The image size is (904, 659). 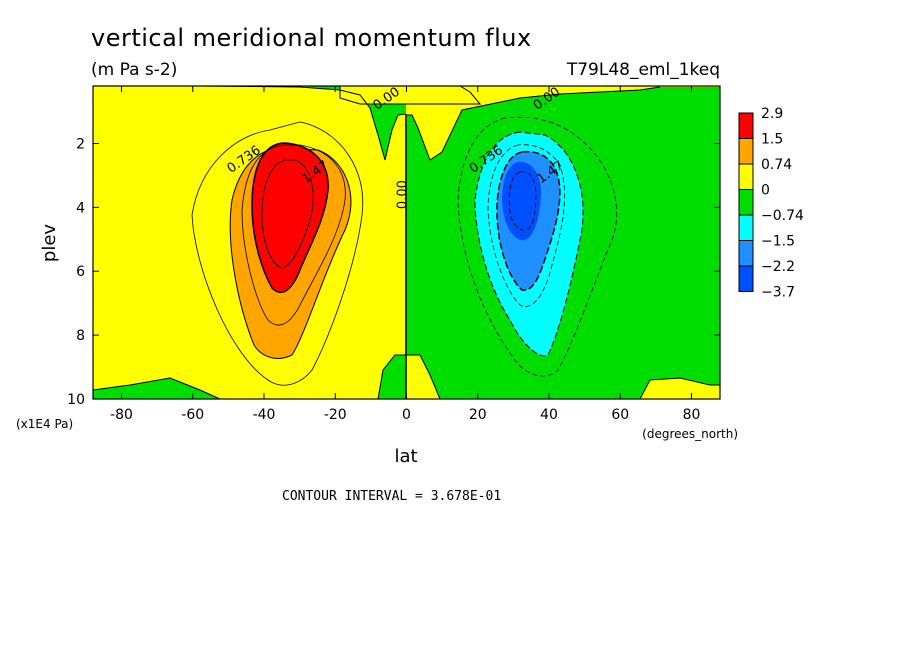 I want to click on run-name: T79L48_eml_1keq, so click(x=643, y=70).